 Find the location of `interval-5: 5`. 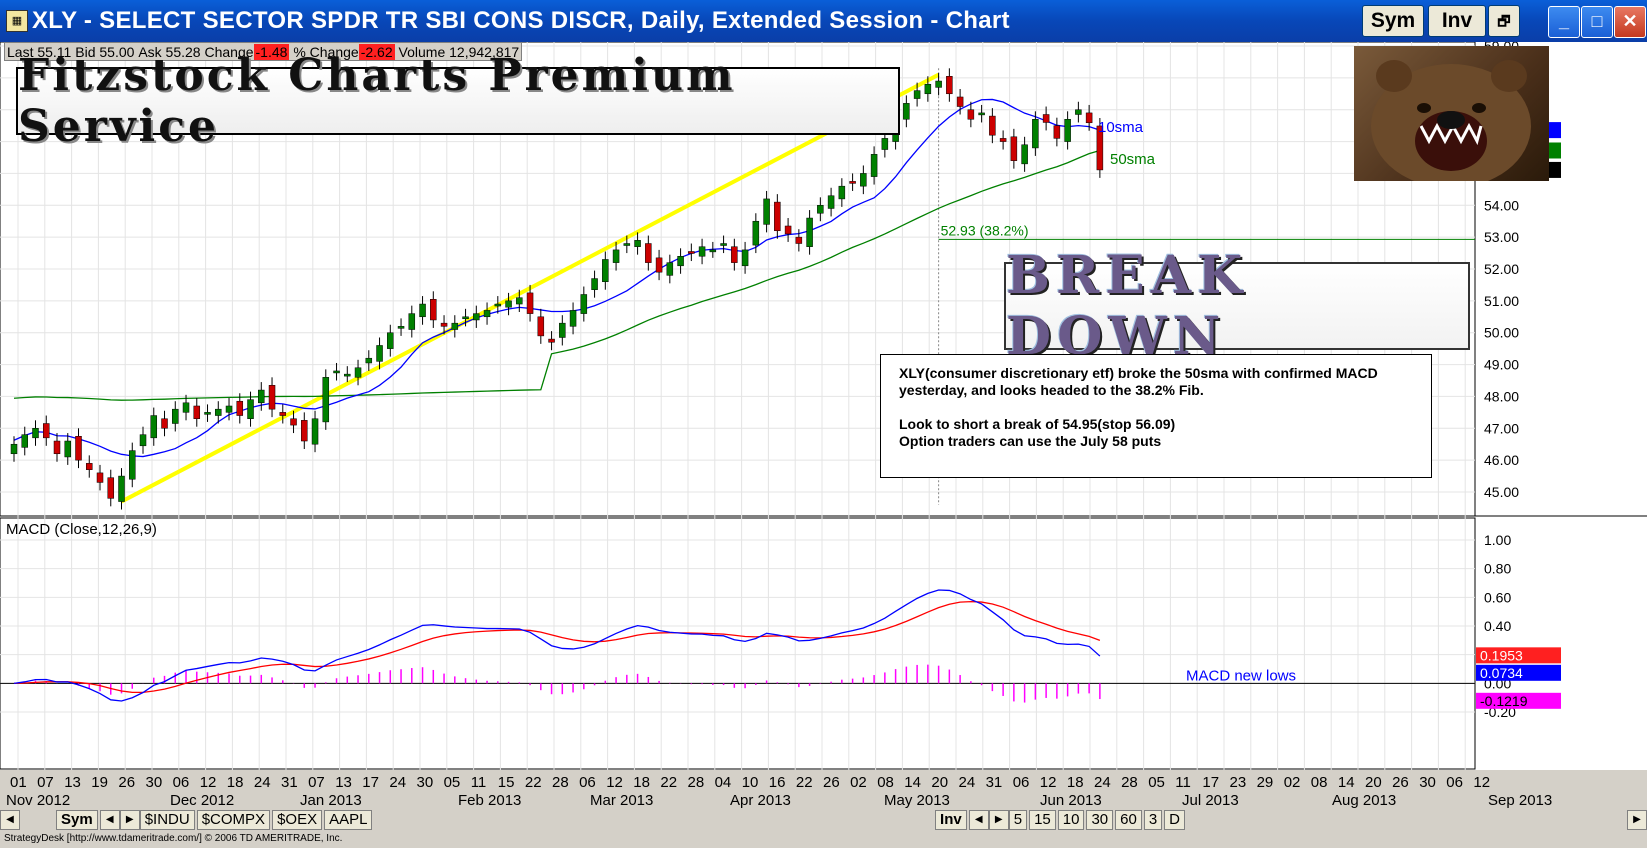

interval-5: 5 is located at coordinates (1018, 820).